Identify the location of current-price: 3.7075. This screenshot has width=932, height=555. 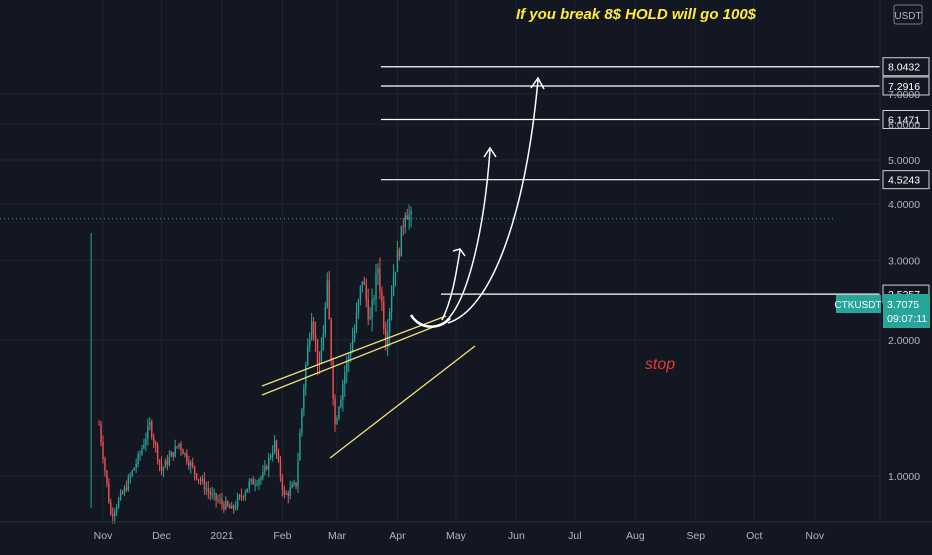
(903, 305).